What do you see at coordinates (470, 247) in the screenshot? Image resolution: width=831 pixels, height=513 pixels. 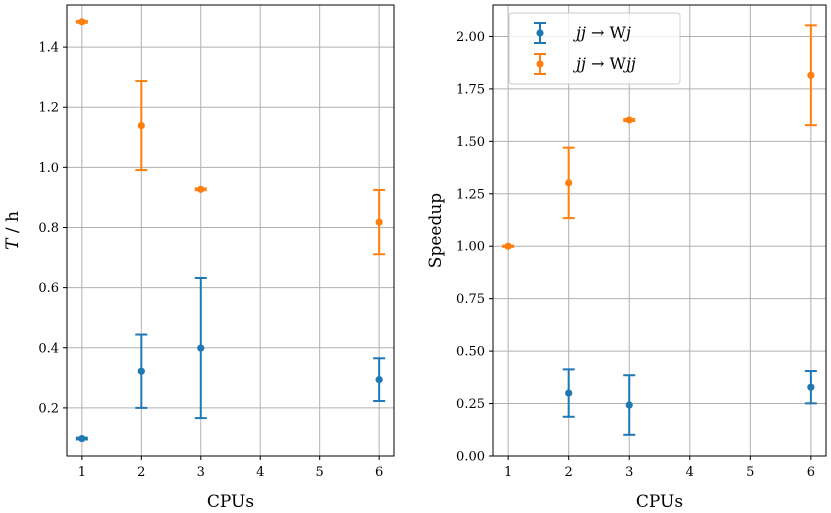 I see `y-tick-label: 1.00` at bounding box center [470, 247].